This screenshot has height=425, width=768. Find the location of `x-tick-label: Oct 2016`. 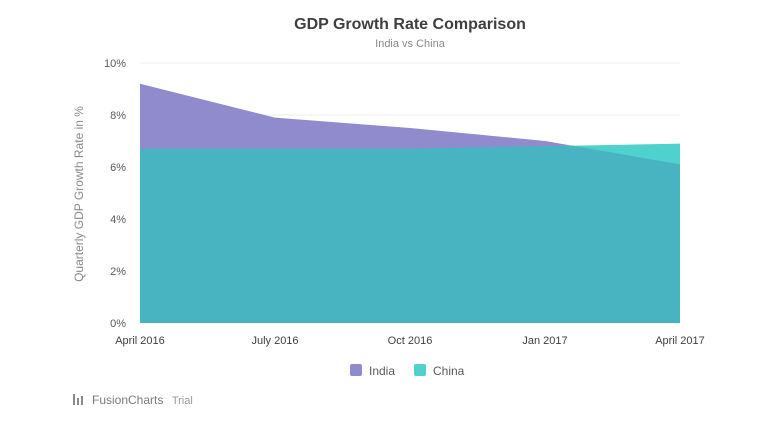

x-tick-label: Oct 2016 is located at coordinates (410, 341).